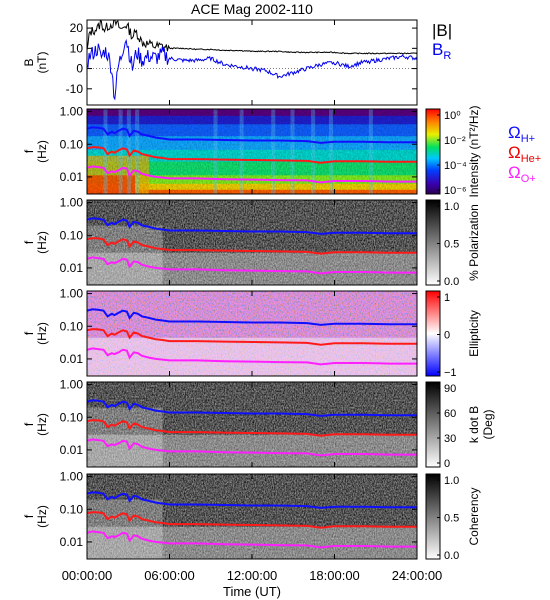  What do you see at coordinates (531, 159) in the screenshot?
I see `species-subscript: He+` at bounding box center [531, 159].